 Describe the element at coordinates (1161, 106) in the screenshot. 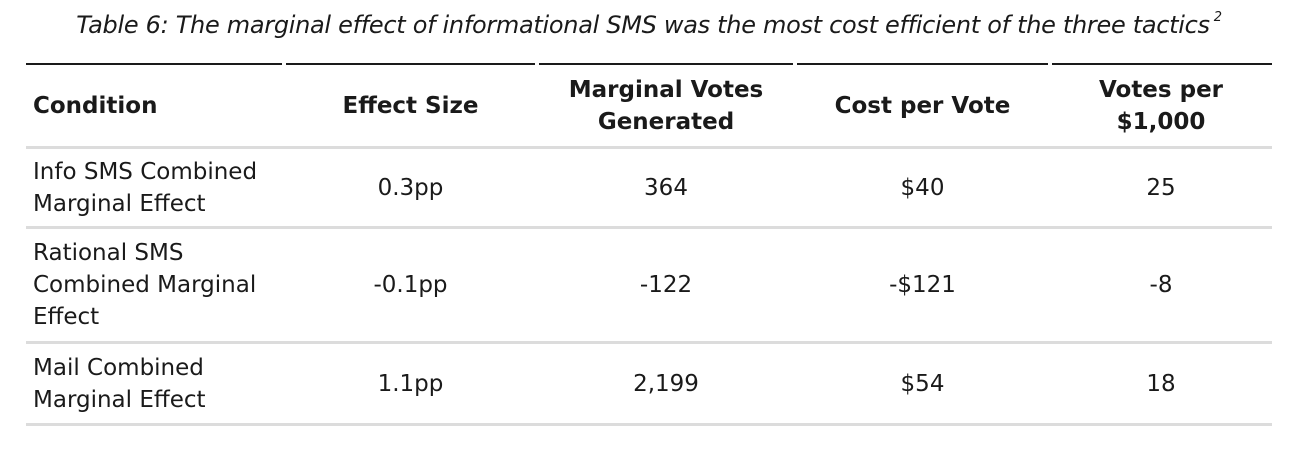

I see `header-votes-per-1000: Votes per $1,000` at that location.